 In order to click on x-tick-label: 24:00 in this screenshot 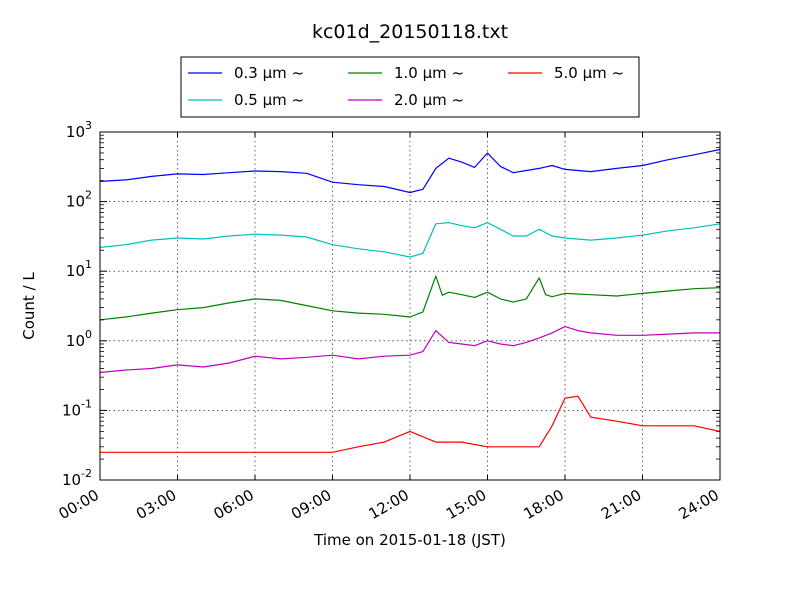, I will do `click(699, 504)`.